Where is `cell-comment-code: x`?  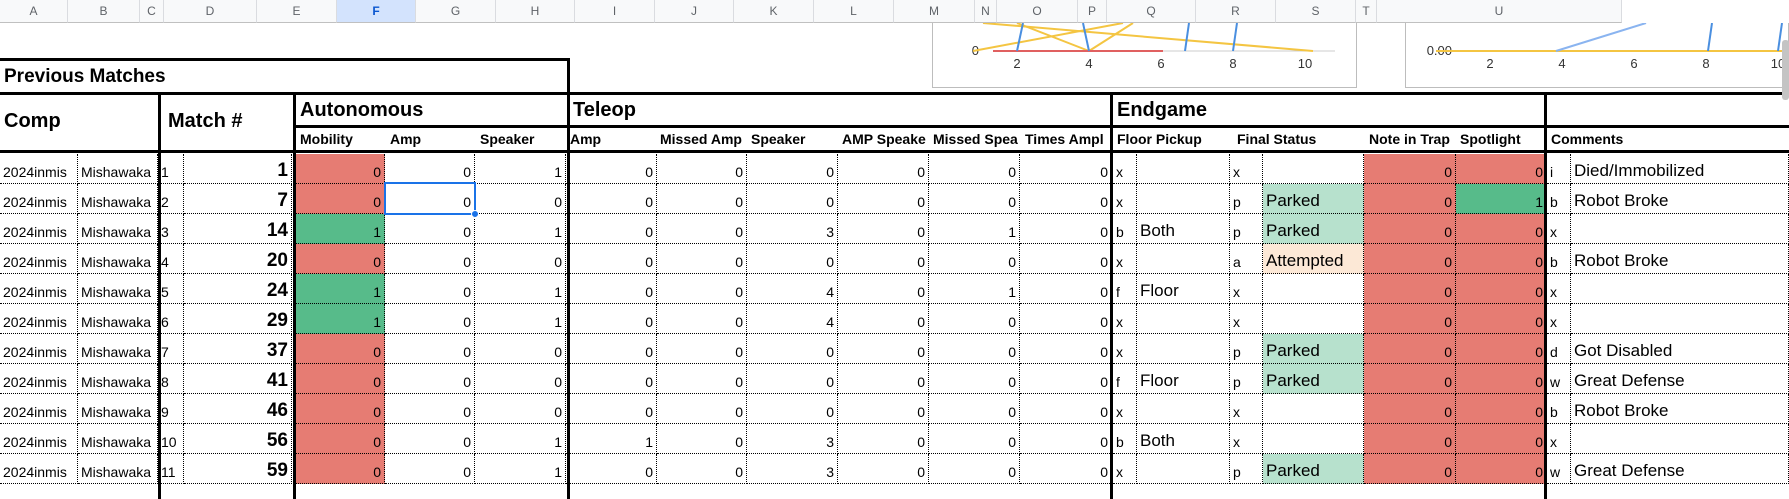
cell-comment-code: x is located at coordinates (1559, 319).